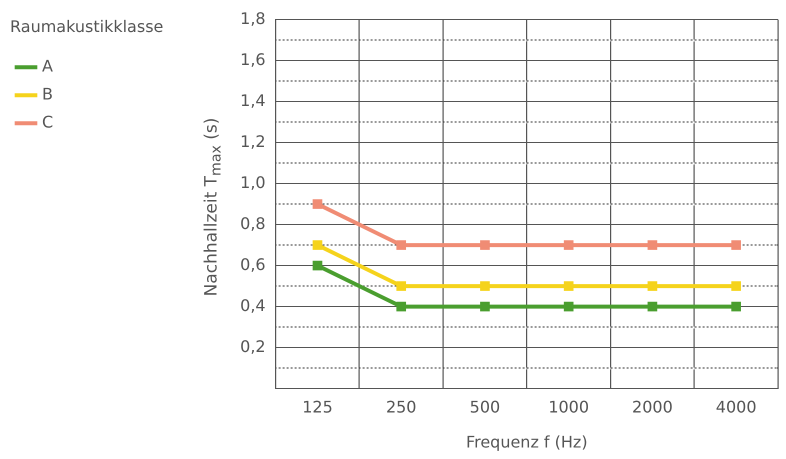 Image resolution: width=786 pixels, height=459 pixels. I want to click on x-tick-label: 125, so click(317, 406).